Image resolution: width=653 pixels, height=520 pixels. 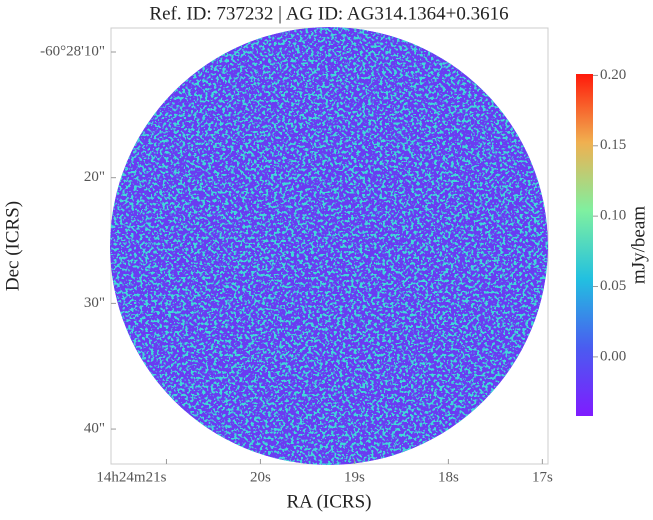 I want to click on colorbar-tick-label: 0.05, so click(x=613, y=286).